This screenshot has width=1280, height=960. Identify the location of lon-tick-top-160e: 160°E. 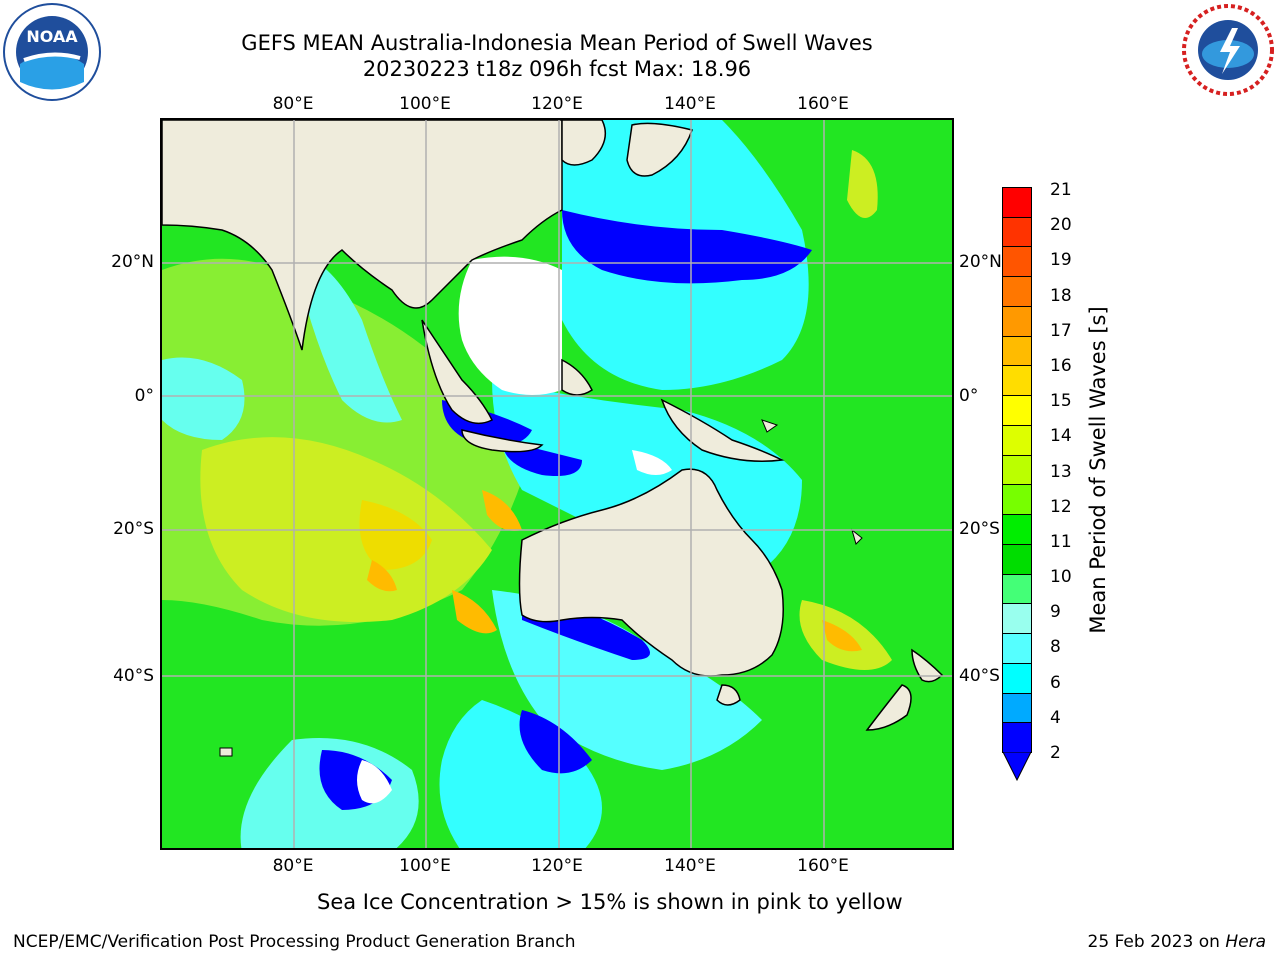
(823, 104).